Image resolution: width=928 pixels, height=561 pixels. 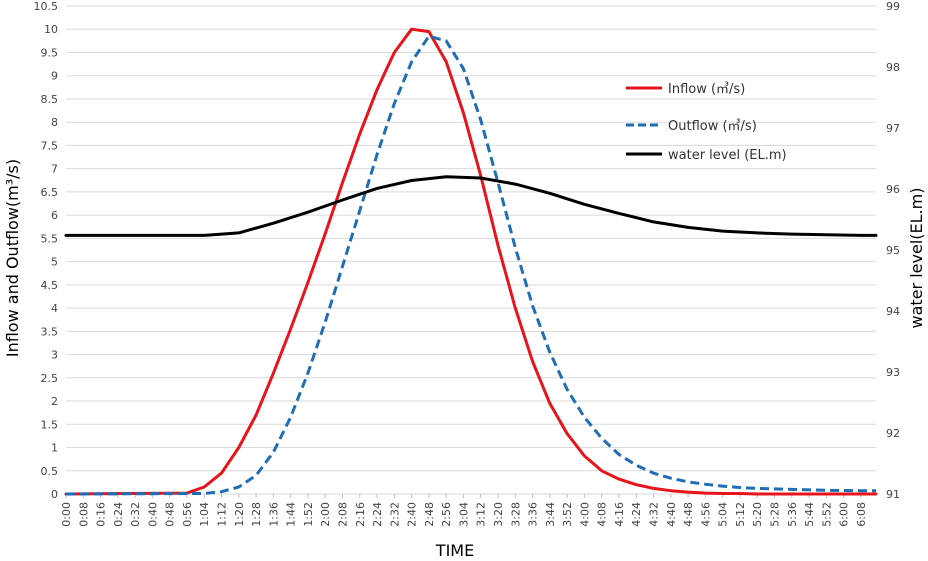 I want to click on y-tick-label: 7.5, so click(x=50, y=145).